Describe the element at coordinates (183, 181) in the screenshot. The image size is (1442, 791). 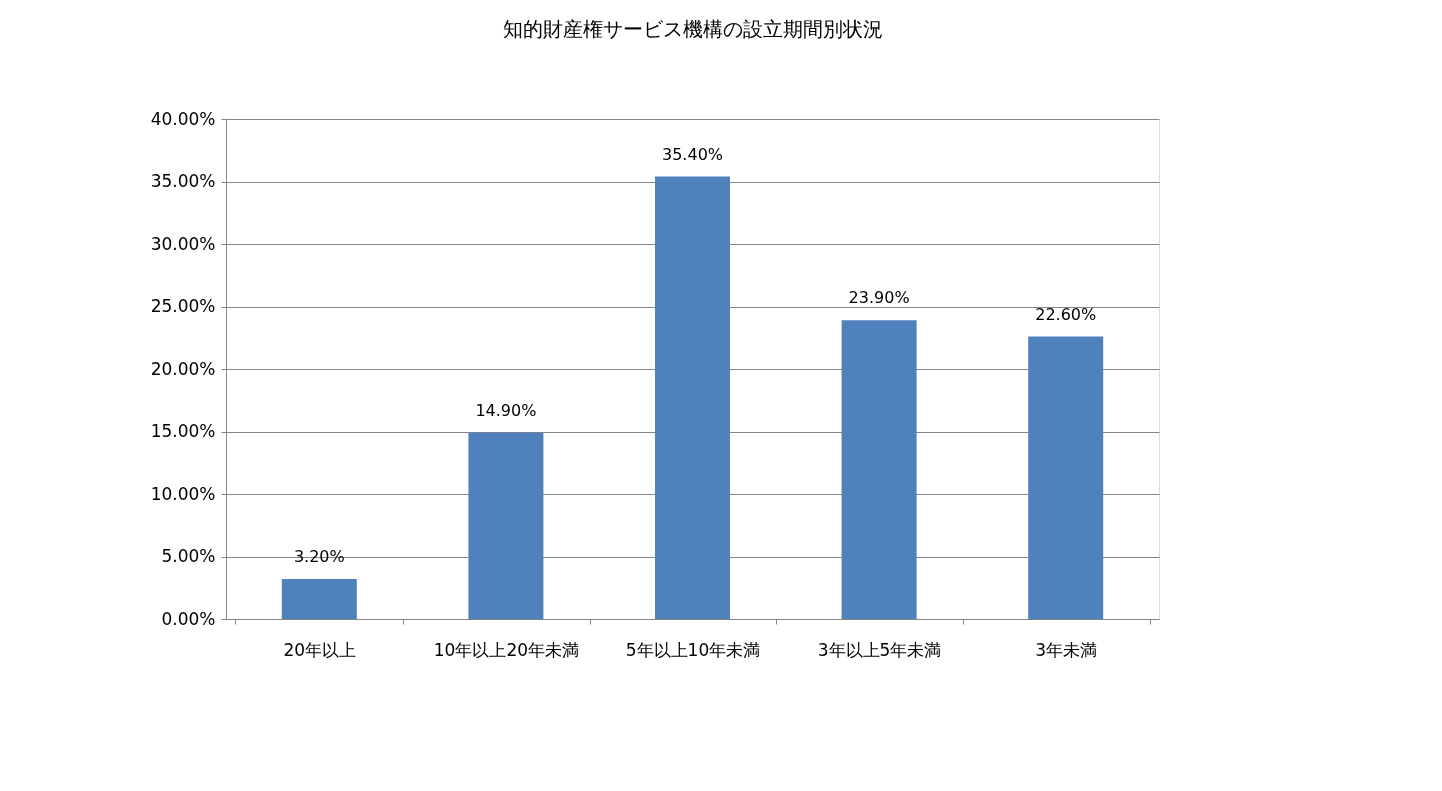
I see `y-tick-label: 35.00%` at that location.